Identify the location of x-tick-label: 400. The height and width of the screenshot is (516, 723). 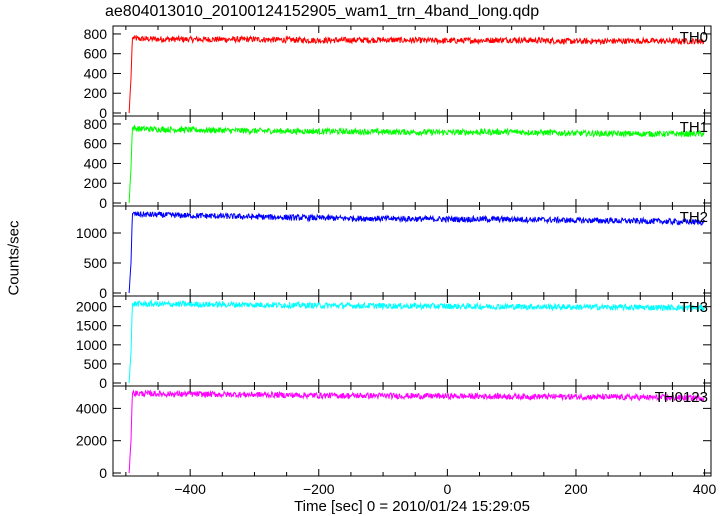
(705, 489).